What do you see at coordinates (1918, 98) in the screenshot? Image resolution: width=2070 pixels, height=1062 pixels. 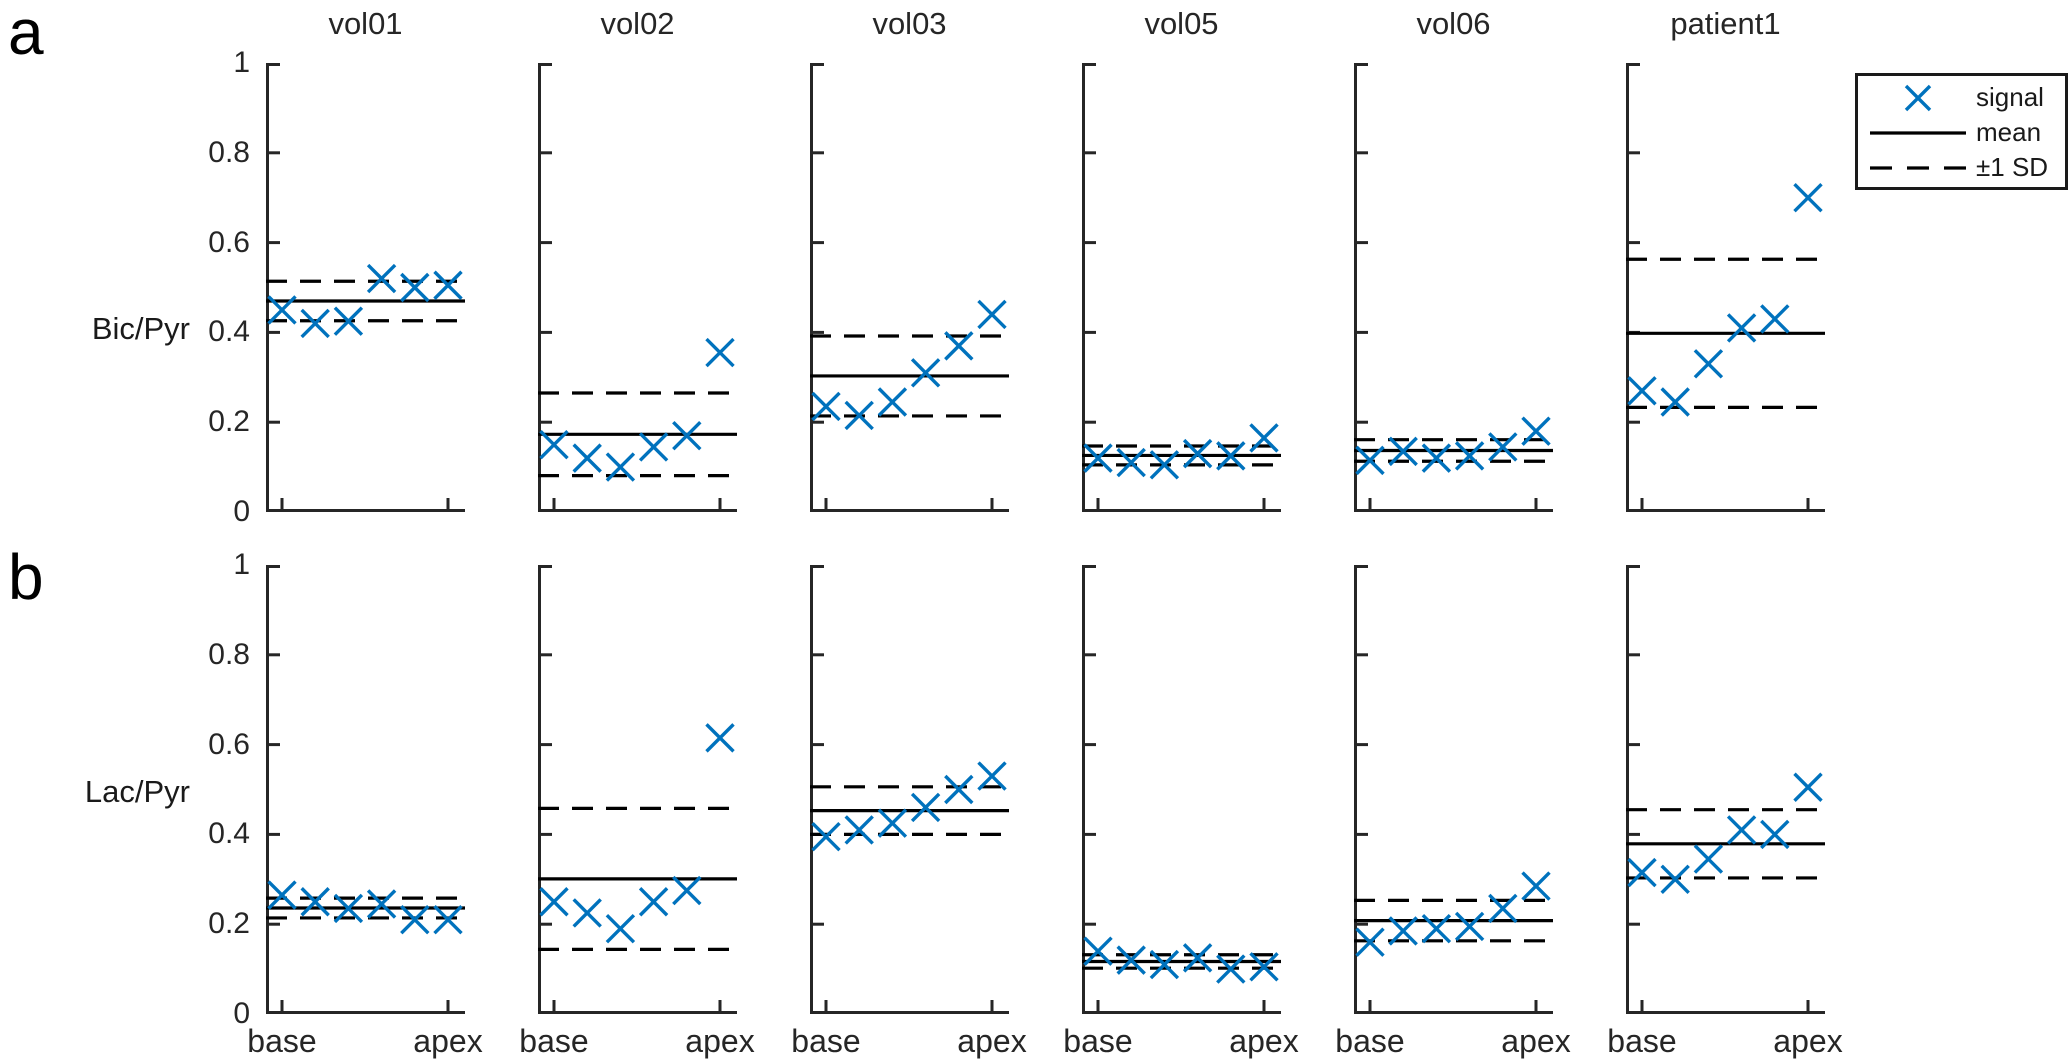 I see `signal-x-marker-icon` at bounding box center [1918, 98].